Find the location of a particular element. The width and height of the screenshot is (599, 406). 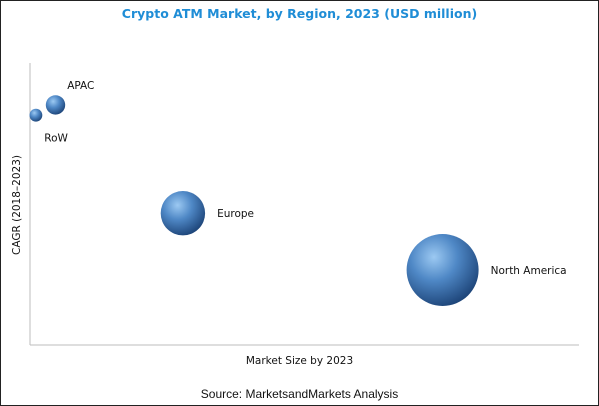

y-axis-label: CAGR (2018–2023) is located at coordinates (17, 205).